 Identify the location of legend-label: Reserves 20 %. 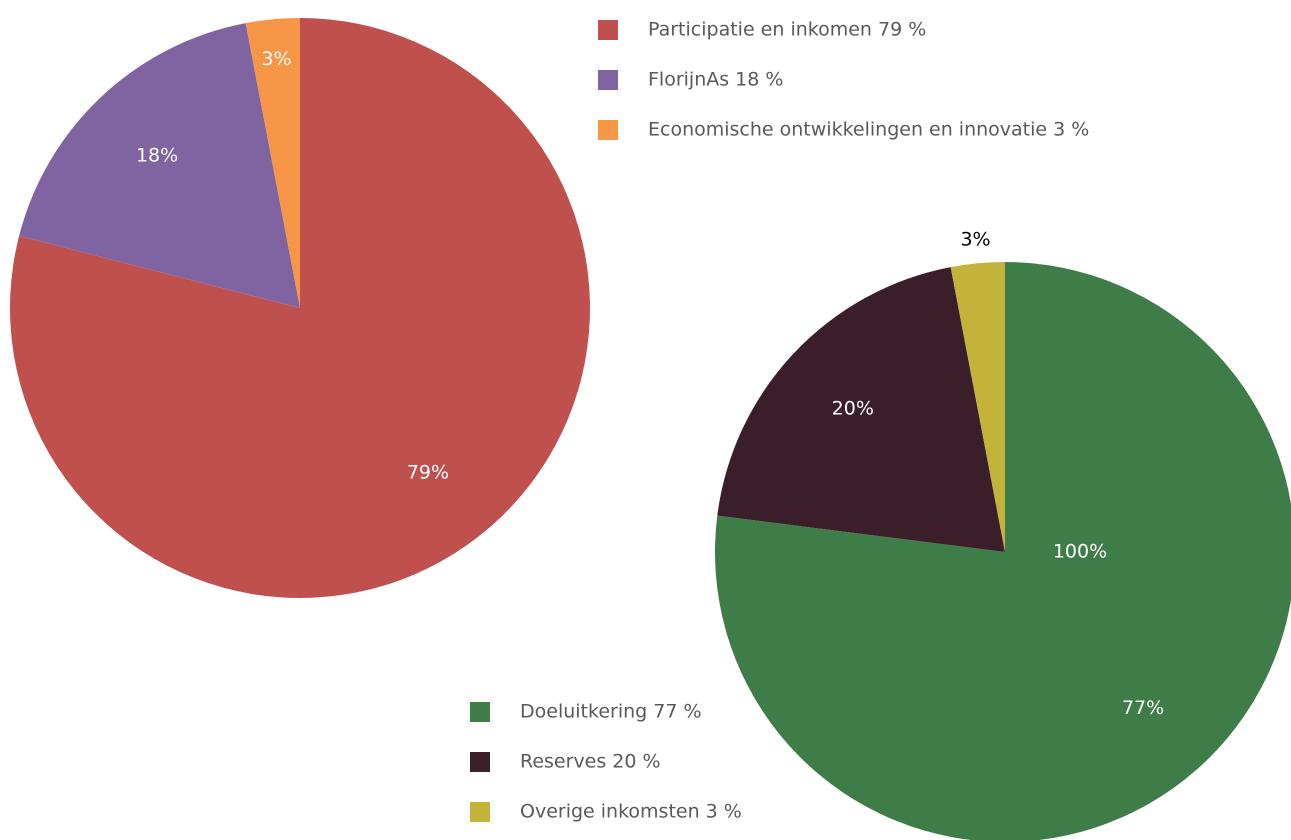
(590, 762).